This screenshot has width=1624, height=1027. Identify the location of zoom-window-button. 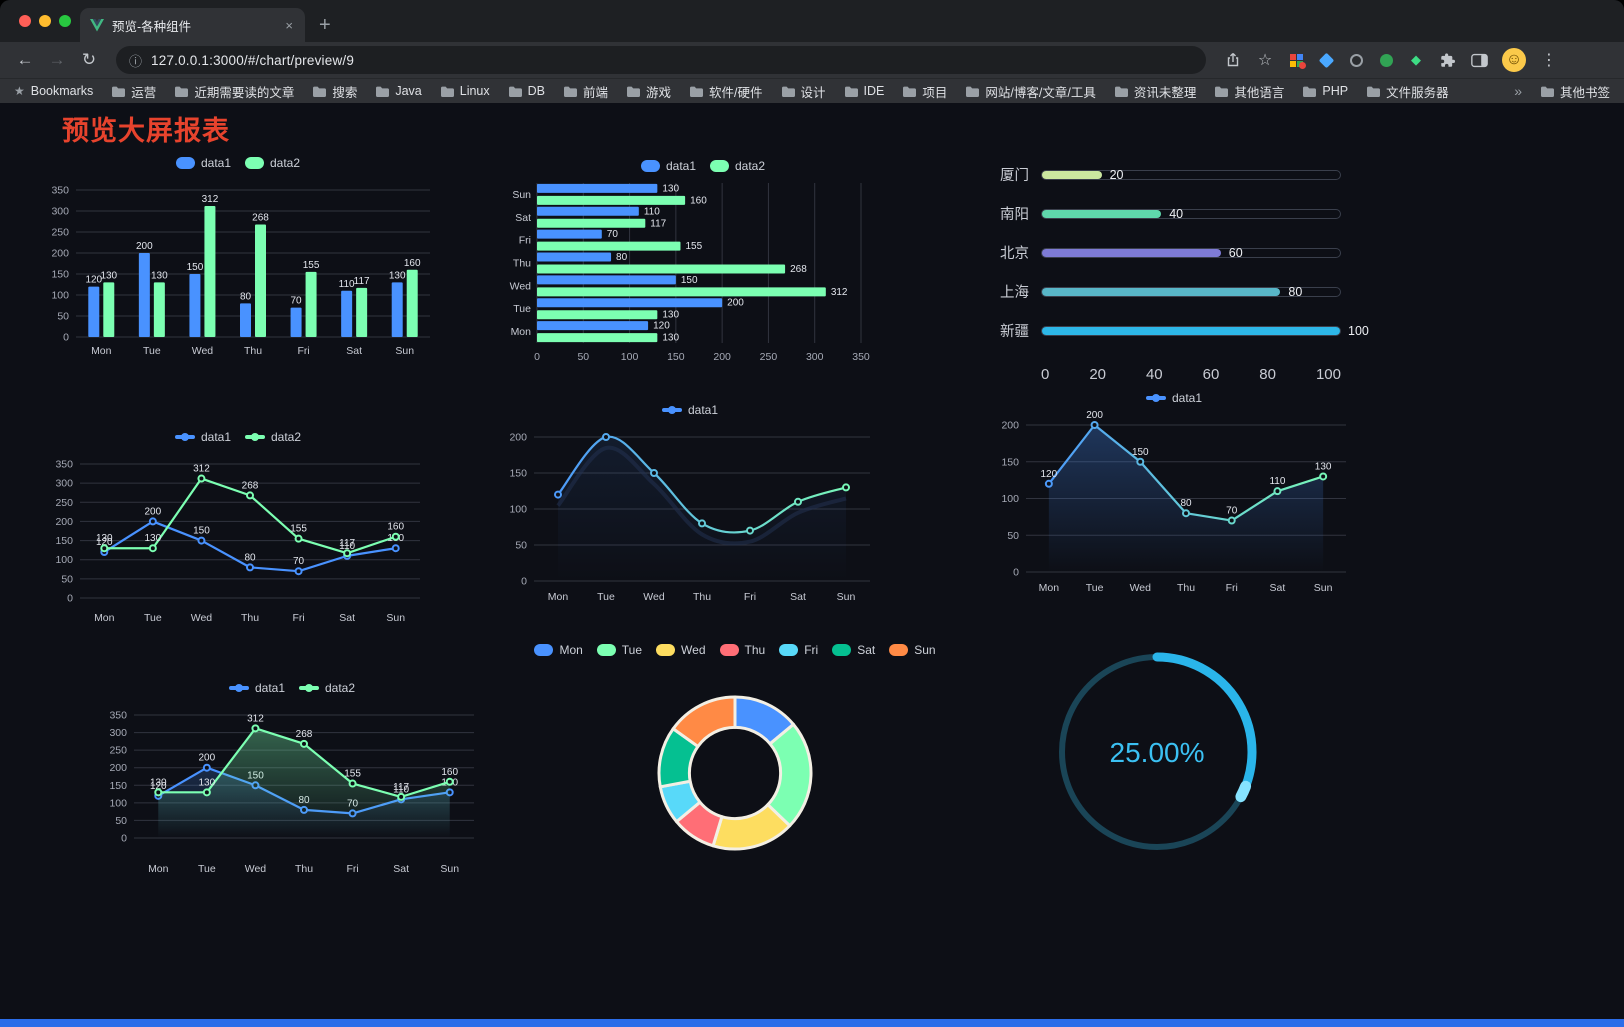
(65, 21).